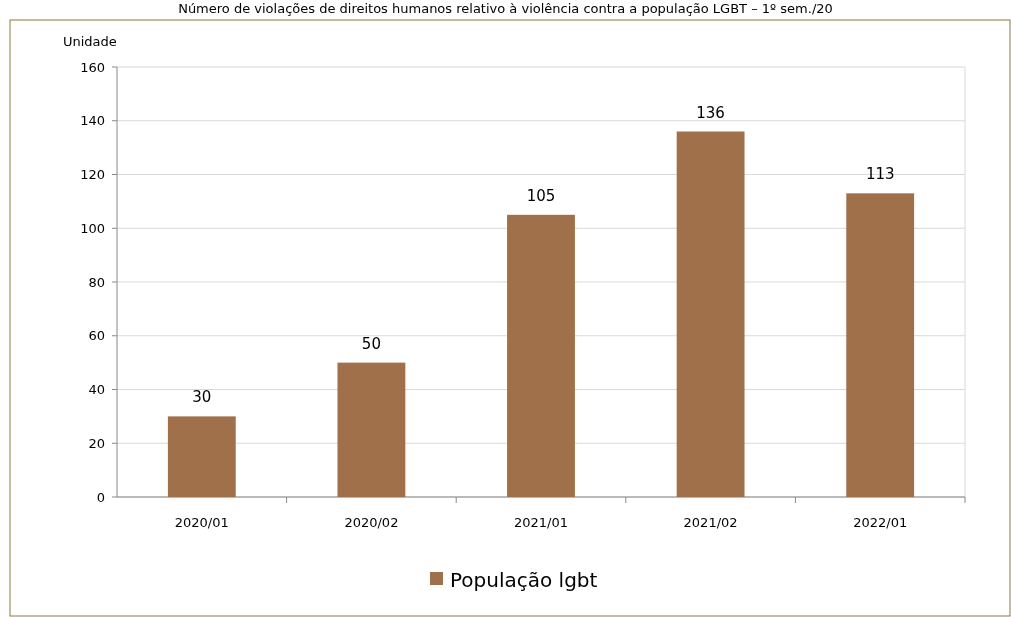 This screenshot has height=617, width=1011. Describe the element at coordinates (710, 112) in the screenshot. I see `data-label: 136` at that location.